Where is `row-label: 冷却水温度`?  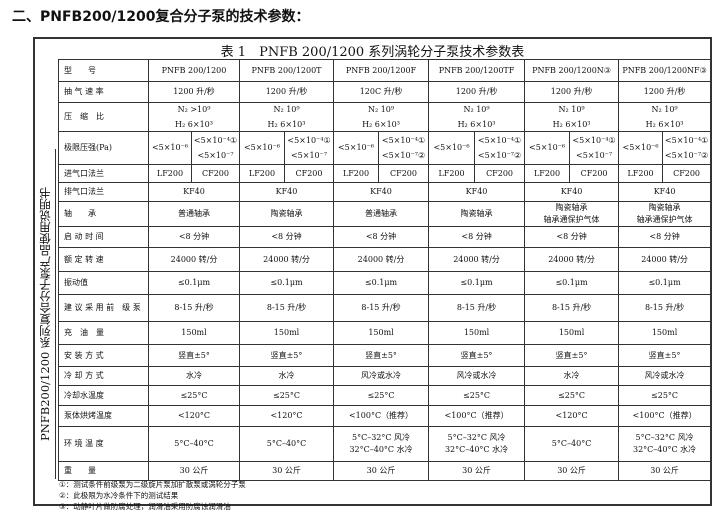 row-label: 冷却水温度 is located at coordinates (103, 395).